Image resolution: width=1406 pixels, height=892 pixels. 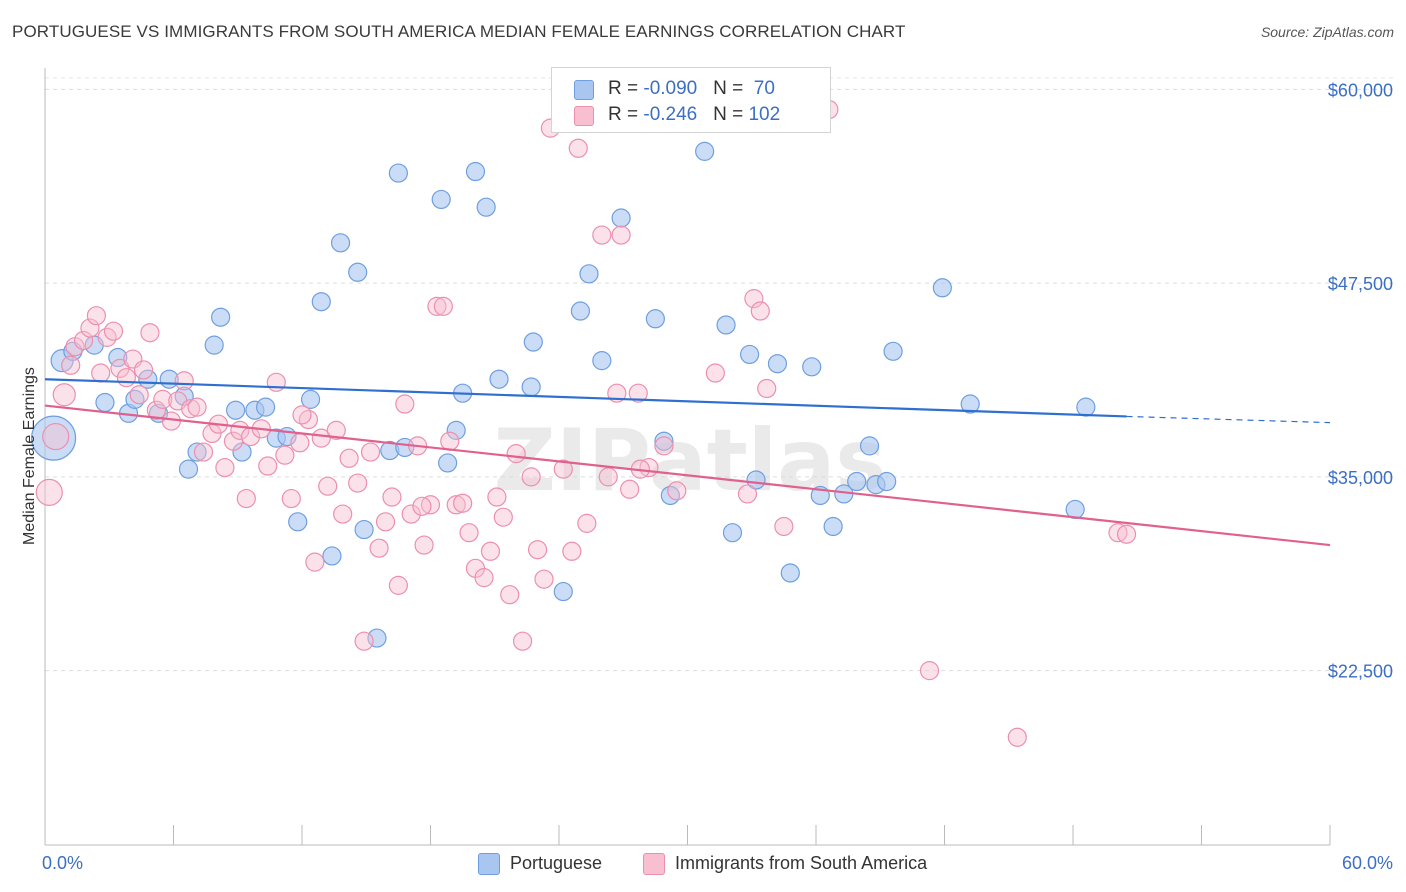 I want to click on y-tick-label: $35,000, so click(x=1360, y=478).